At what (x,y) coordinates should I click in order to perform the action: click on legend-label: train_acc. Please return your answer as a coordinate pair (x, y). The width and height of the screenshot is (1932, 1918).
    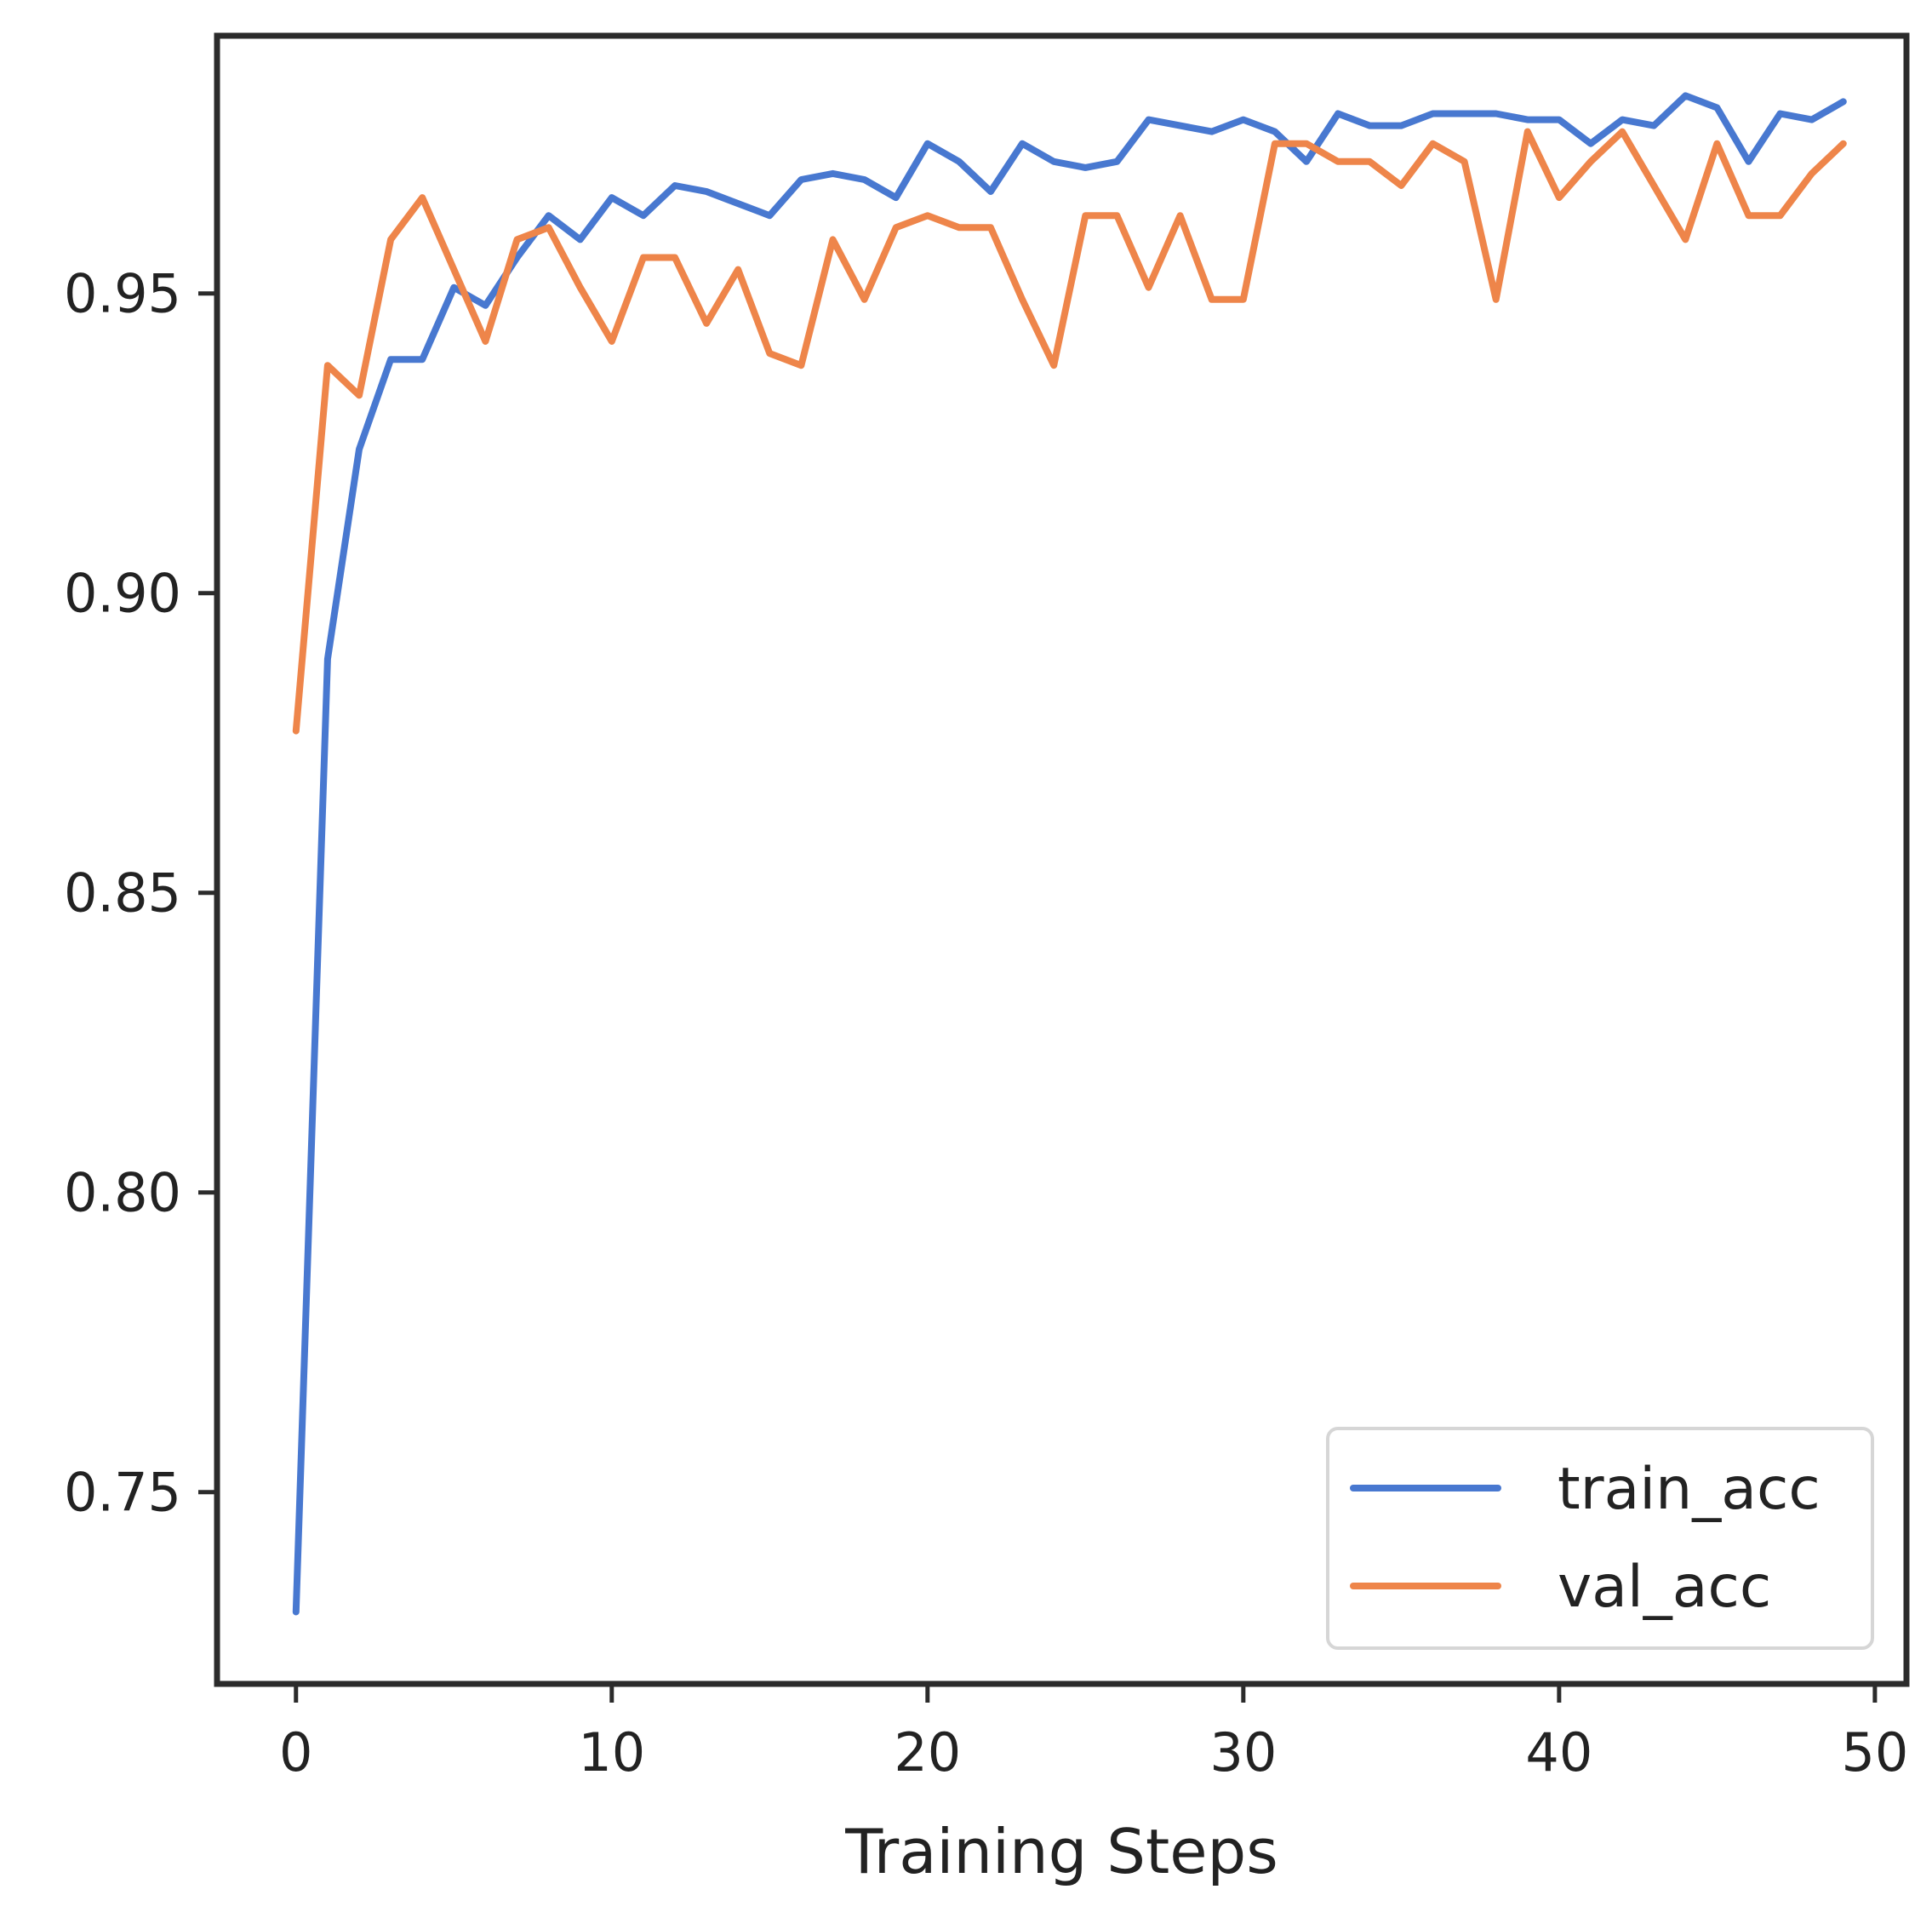
    Looking at the image, I should click on (1690, 1489).